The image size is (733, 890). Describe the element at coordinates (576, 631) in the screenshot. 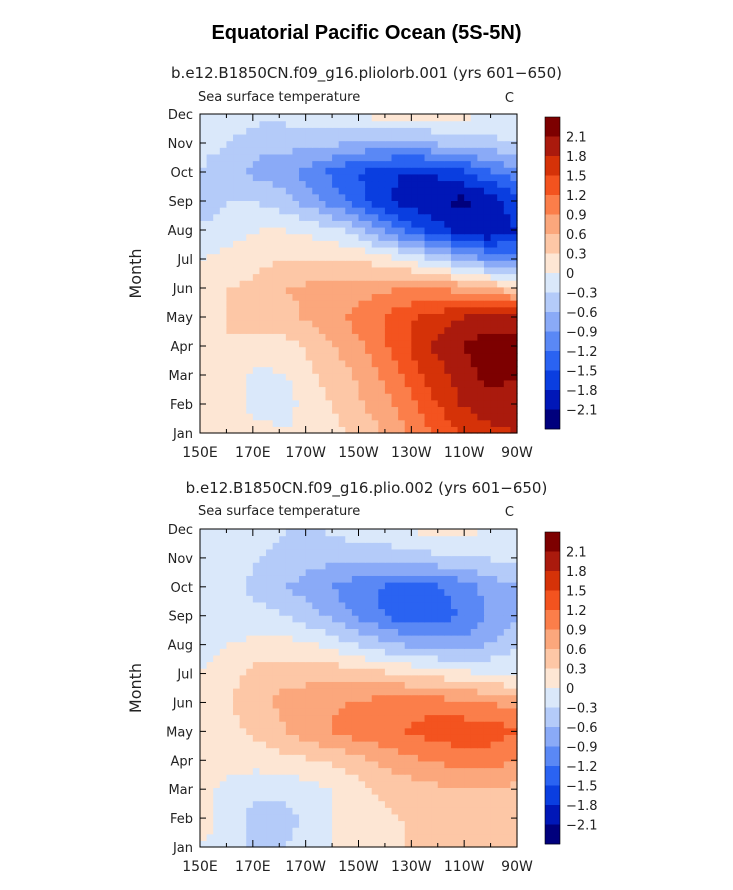

I see `colorbar-label: 0.9` at that location.